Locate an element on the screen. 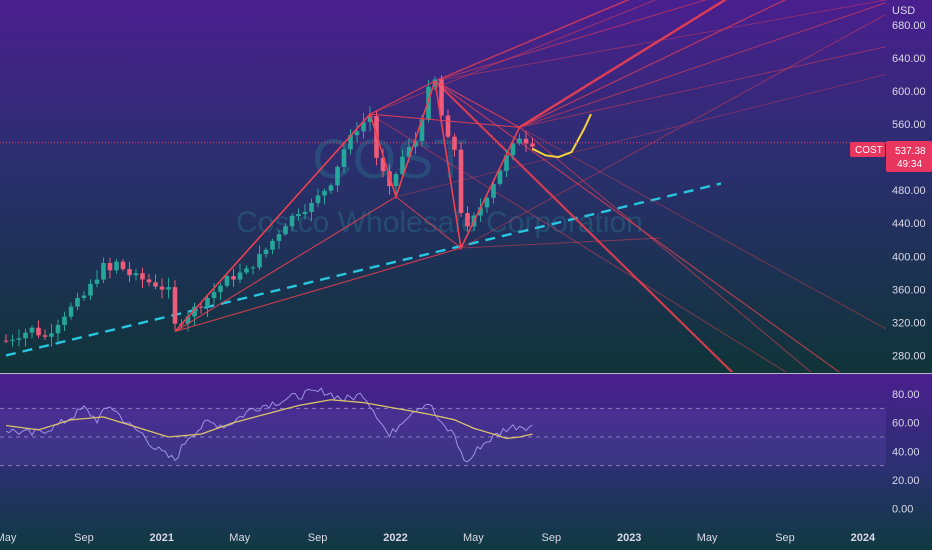 This screenshot has width=932, height=550. price-tick-label: 560.00 is located at coordinates (909, 125).